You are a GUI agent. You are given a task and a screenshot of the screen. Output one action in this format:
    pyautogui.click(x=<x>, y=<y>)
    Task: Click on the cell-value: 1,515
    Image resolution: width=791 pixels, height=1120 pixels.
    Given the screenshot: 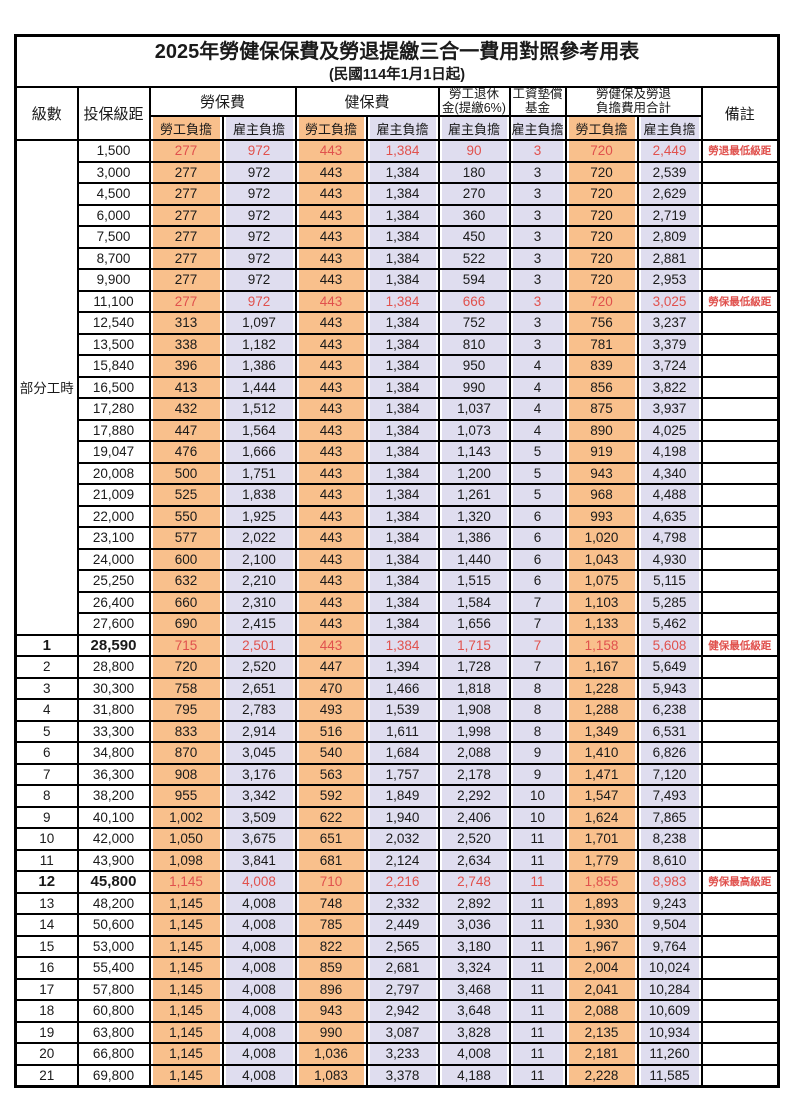 What is the action you would take?
    pyautogui.click(x=474, y=581)
    